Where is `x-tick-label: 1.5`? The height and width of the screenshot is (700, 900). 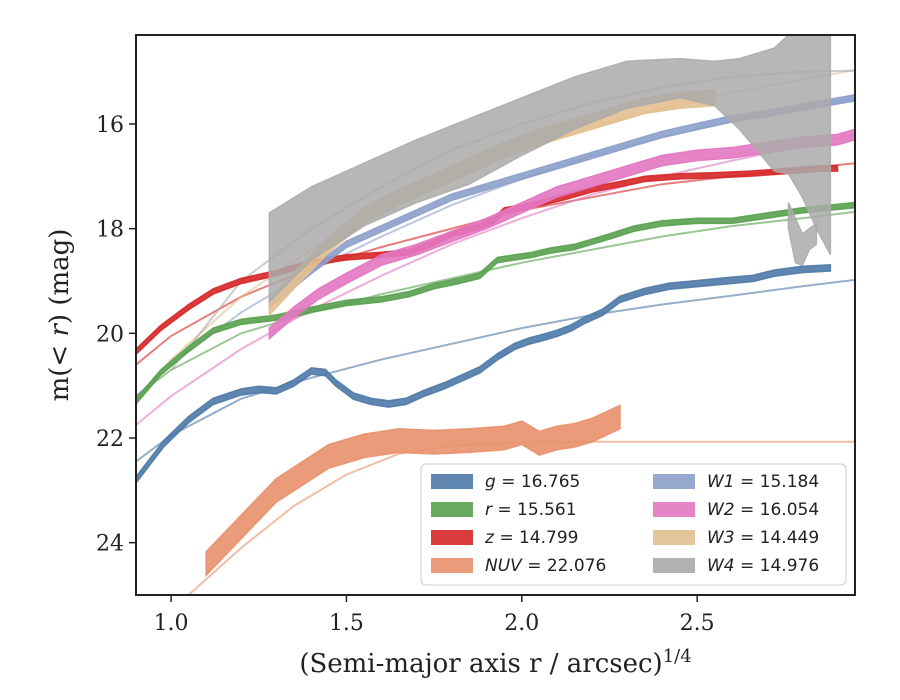
x-tick-label: 1.5 is located at coordinates (346, 623).